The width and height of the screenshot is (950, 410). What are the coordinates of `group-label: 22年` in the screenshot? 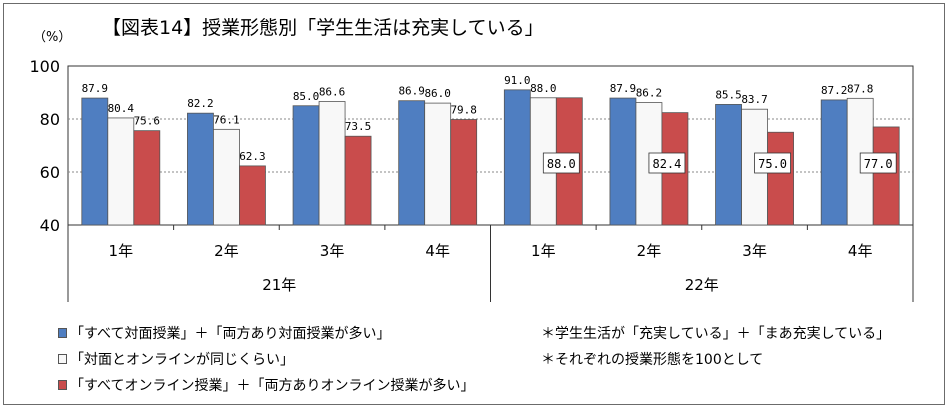 It's located at (702, 285).